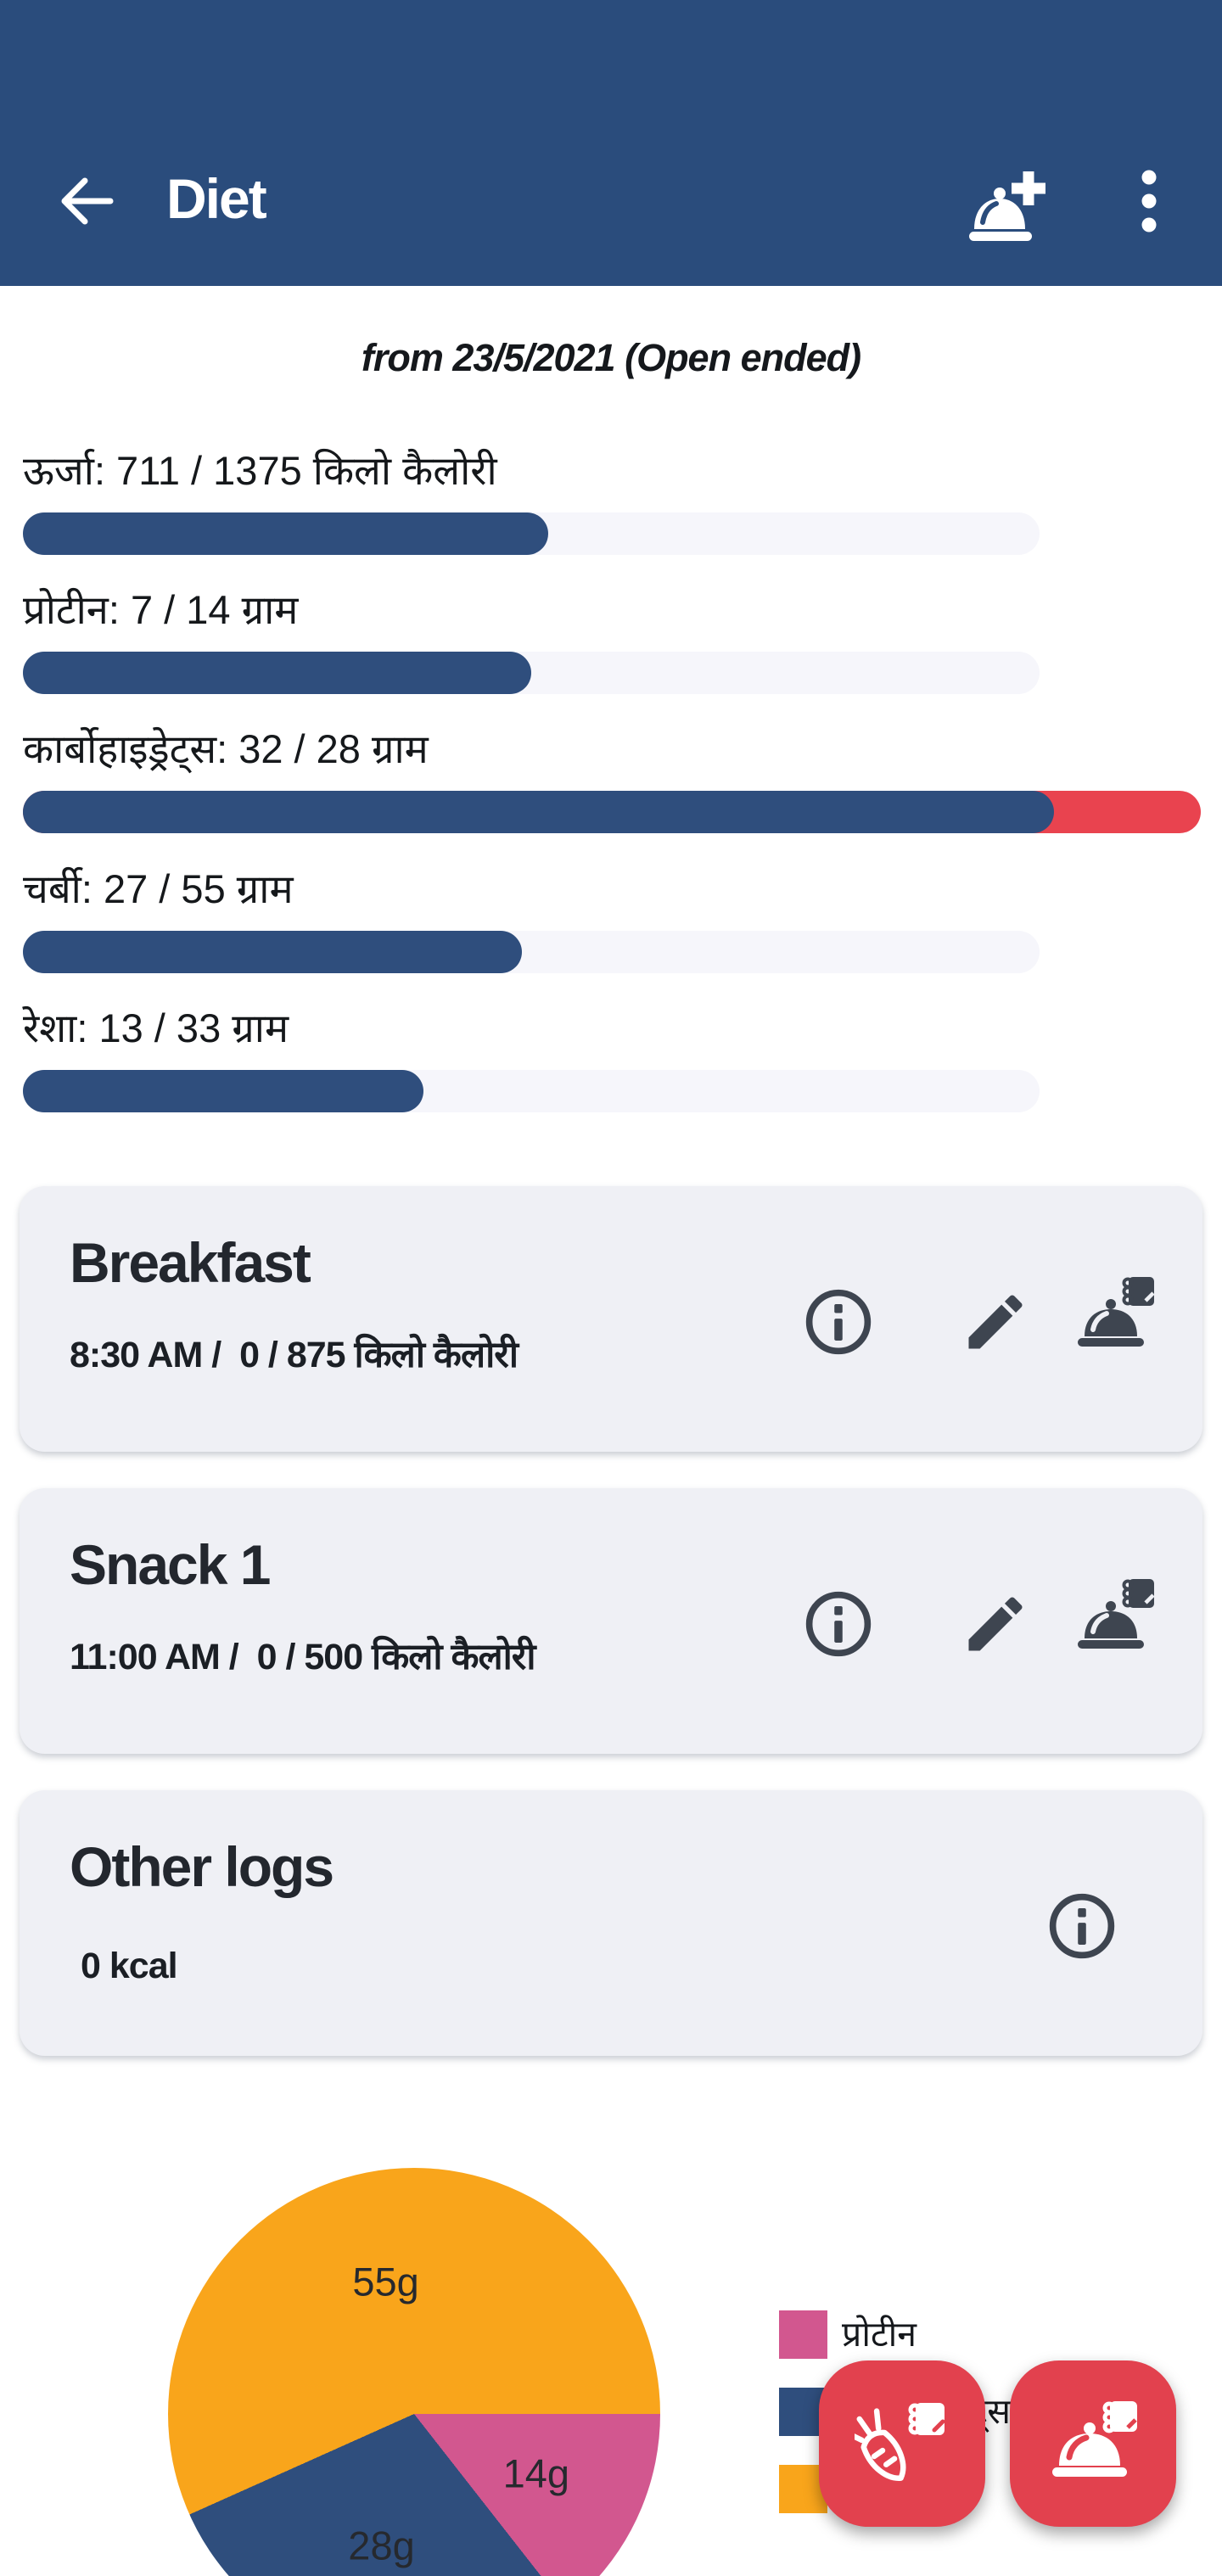  I want to click on nutrient-label: प्रोटीन: 7 / 14 ग्राम, so click(161, 610).